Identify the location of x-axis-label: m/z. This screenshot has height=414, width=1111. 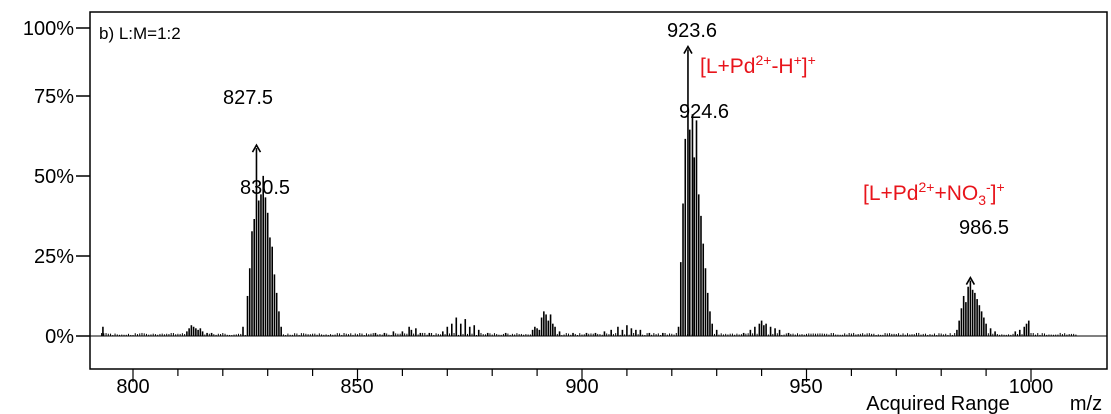
(1086, 403).